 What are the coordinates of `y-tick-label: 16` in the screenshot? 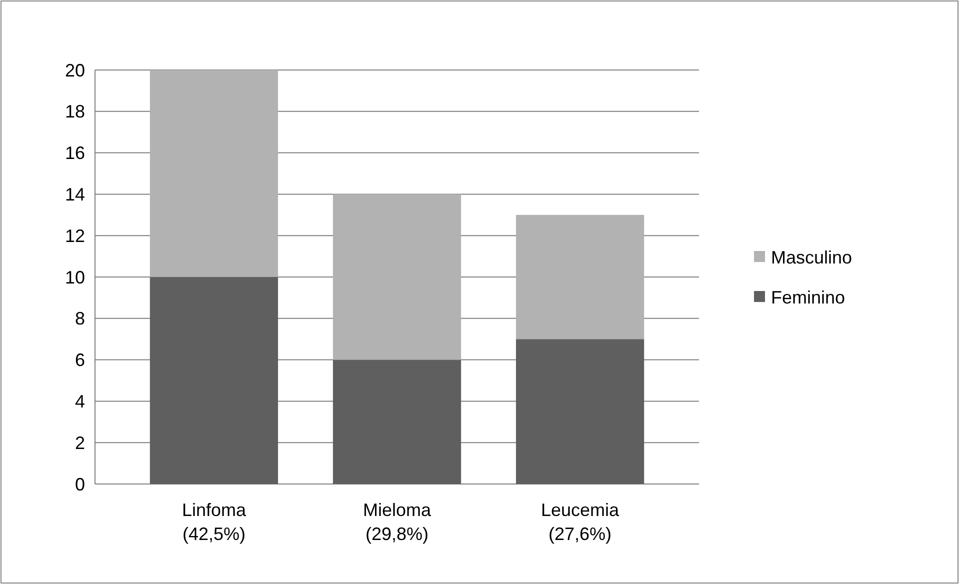 It's located at (74, 153).